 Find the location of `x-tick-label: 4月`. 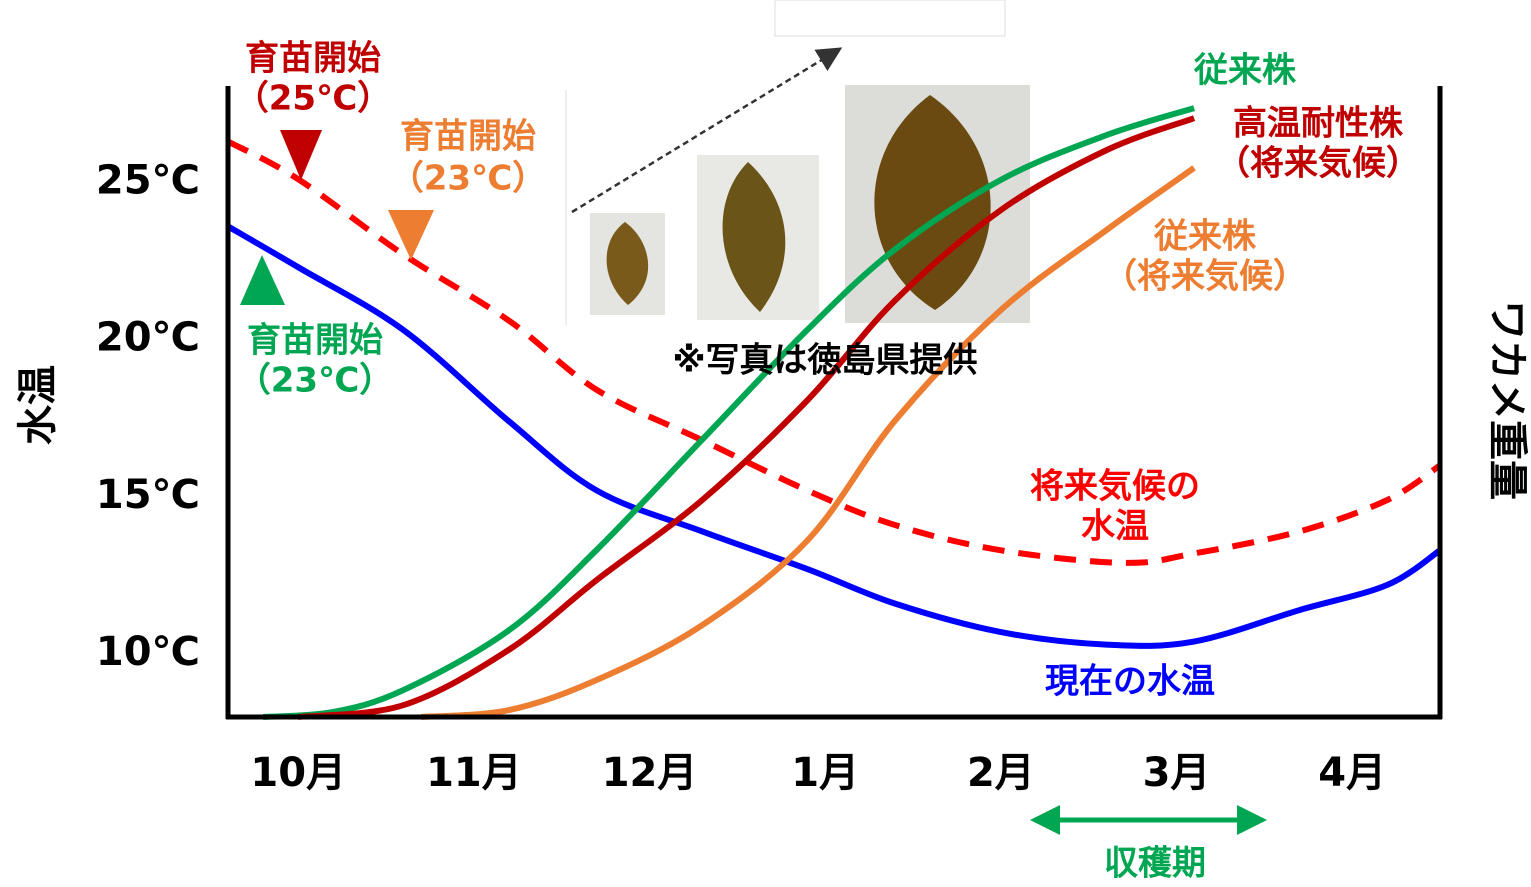

x-tick-label: 4月 is located at coordinates (1352, 773).